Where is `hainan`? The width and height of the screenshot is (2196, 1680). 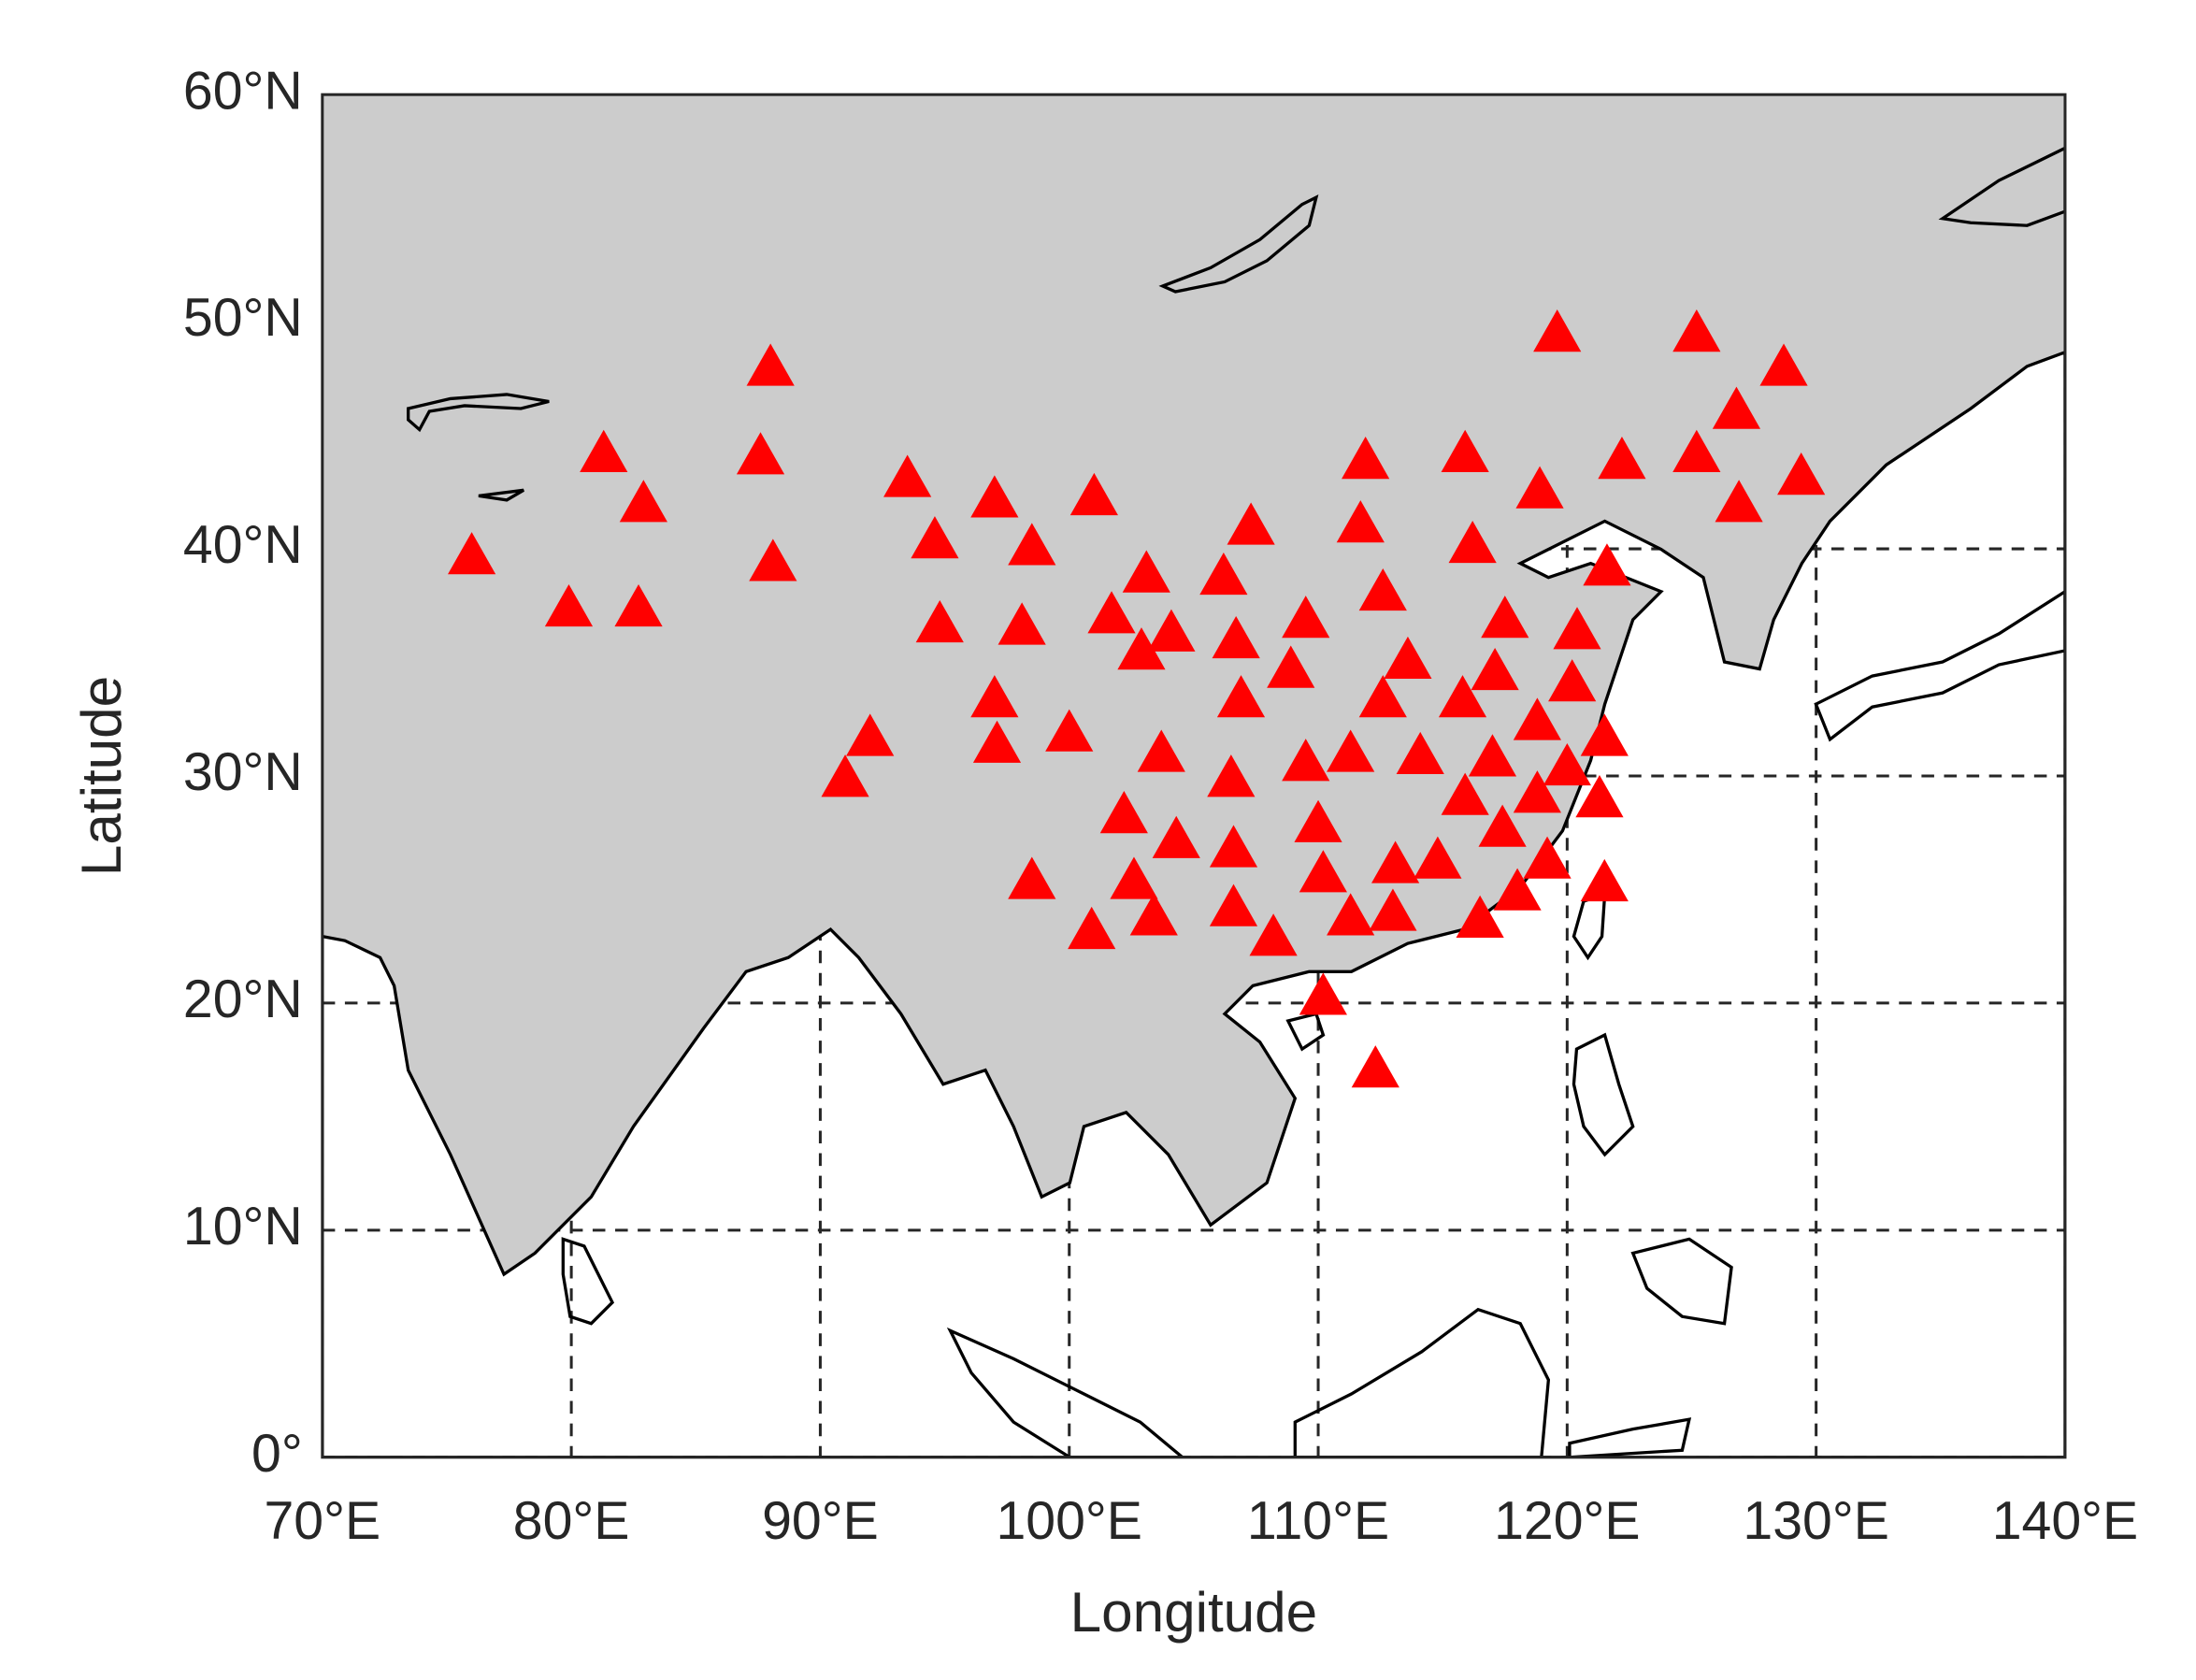 hainan is located at coordinates (1305, 1032).